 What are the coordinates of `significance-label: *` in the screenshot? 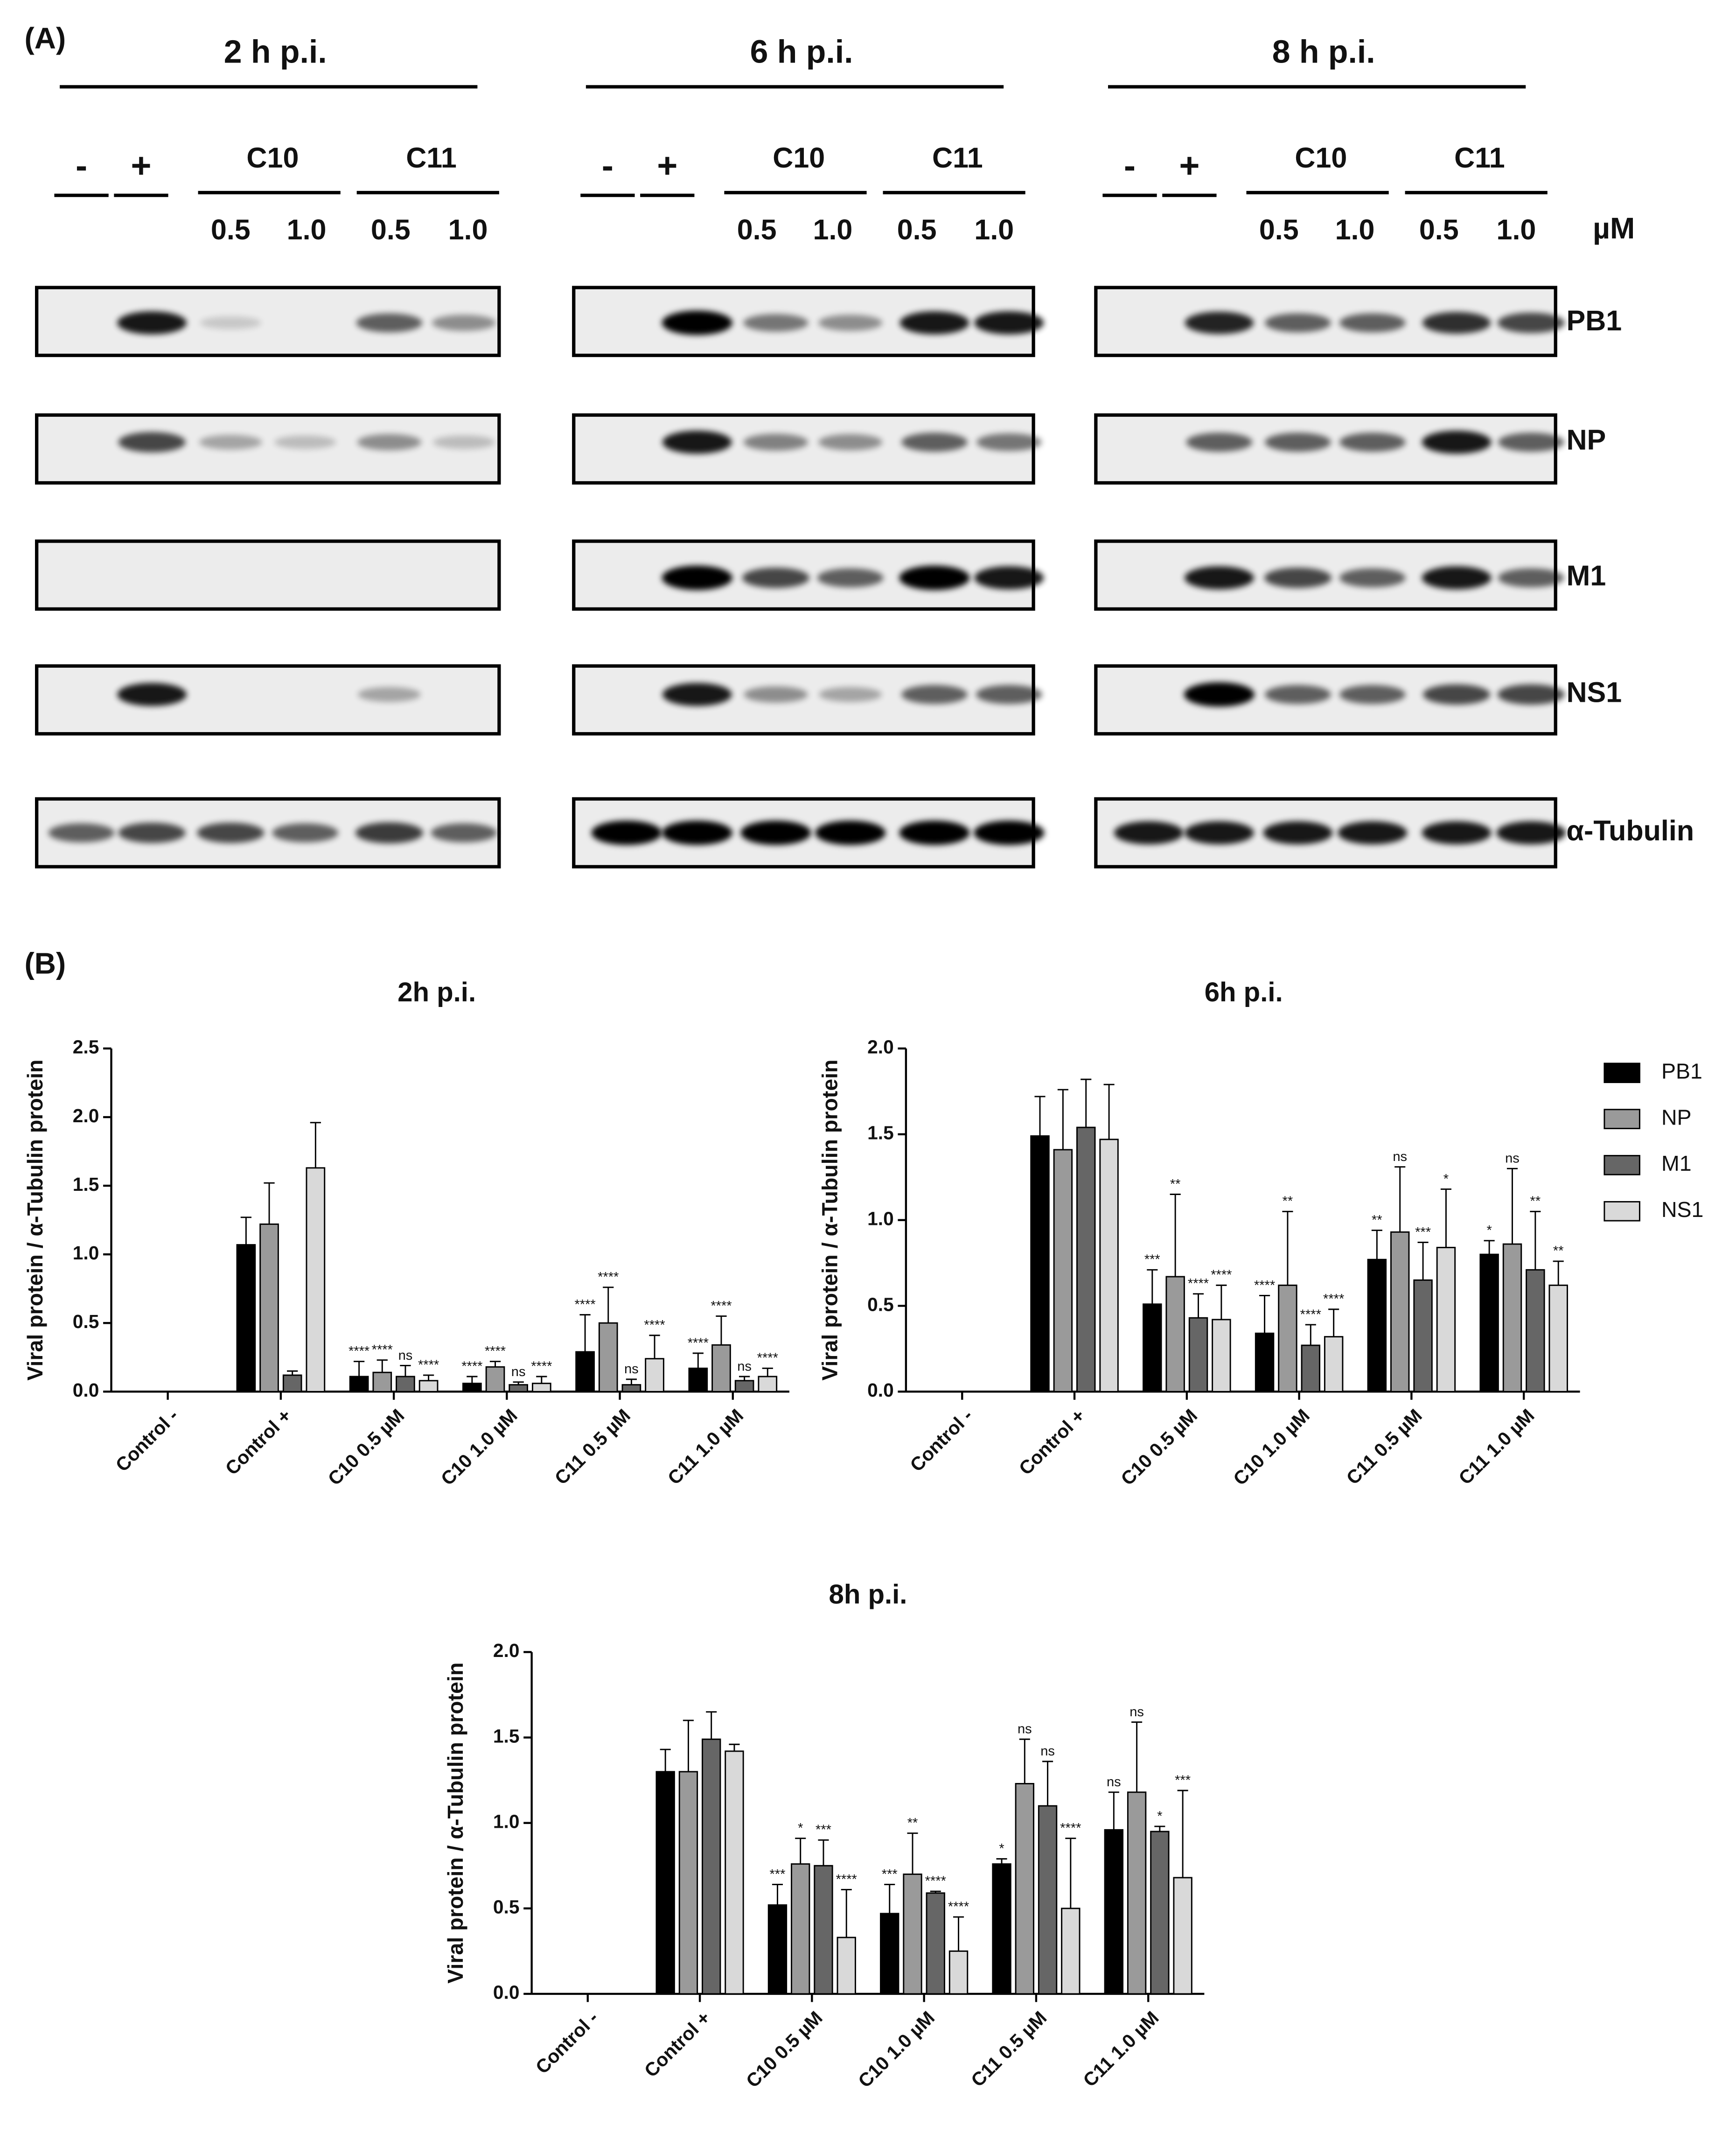 It's located at (1159, 1817).